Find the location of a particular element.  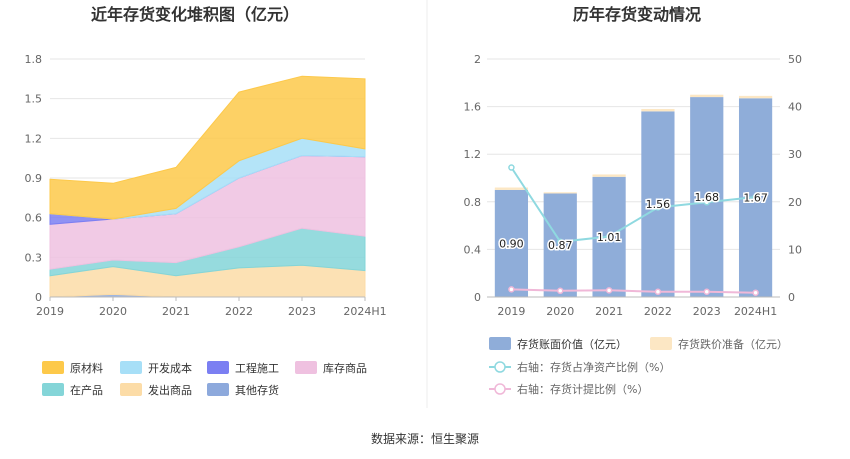

legend-label: 存货跌价准备（亿元） is located at coordinates (733, 344).